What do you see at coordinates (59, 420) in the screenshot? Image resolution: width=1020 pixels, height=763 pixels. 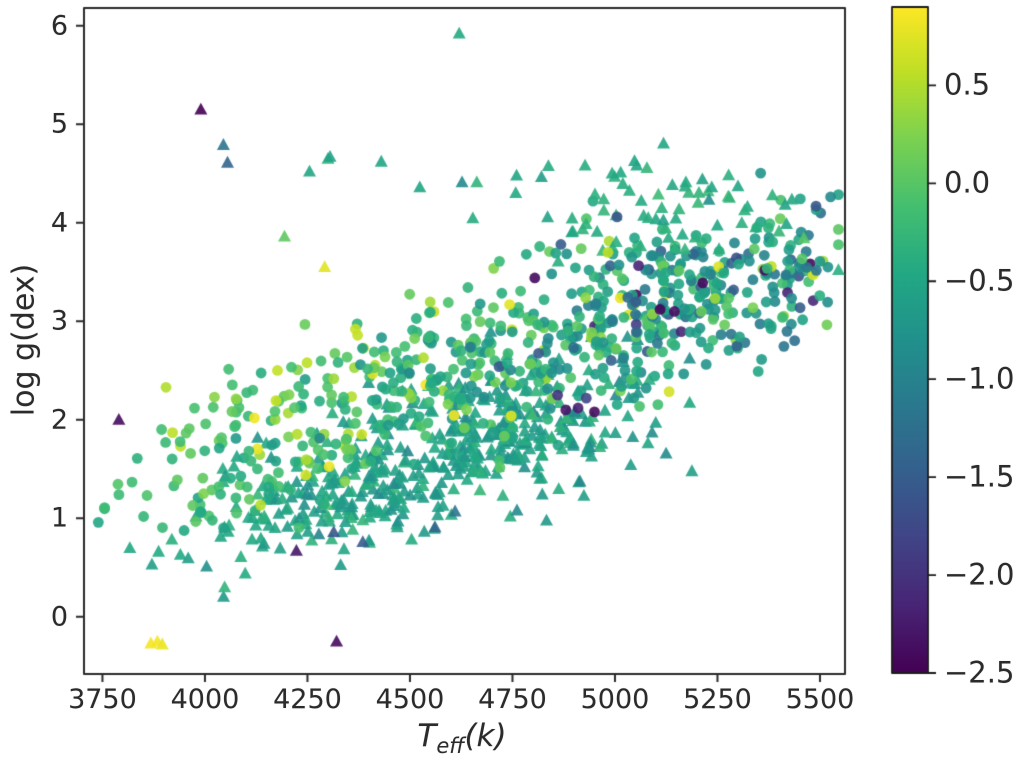 I see `y-tick-label: 2` at bounding box center [59, 420].